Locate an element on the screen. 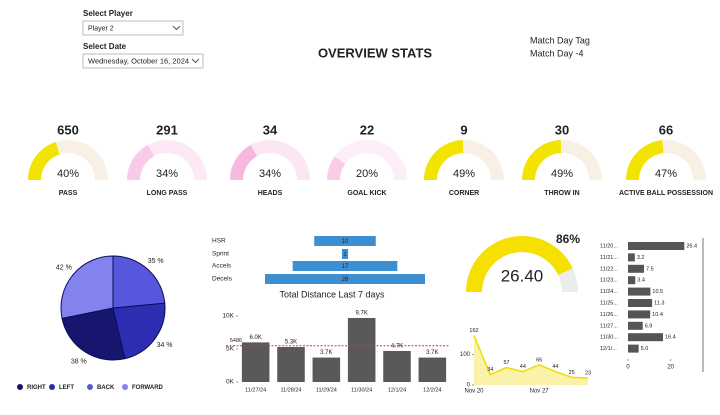 The width and height of the screenshot is (720, 415). gauge-total: 291 is located at coordinates (167, 129).